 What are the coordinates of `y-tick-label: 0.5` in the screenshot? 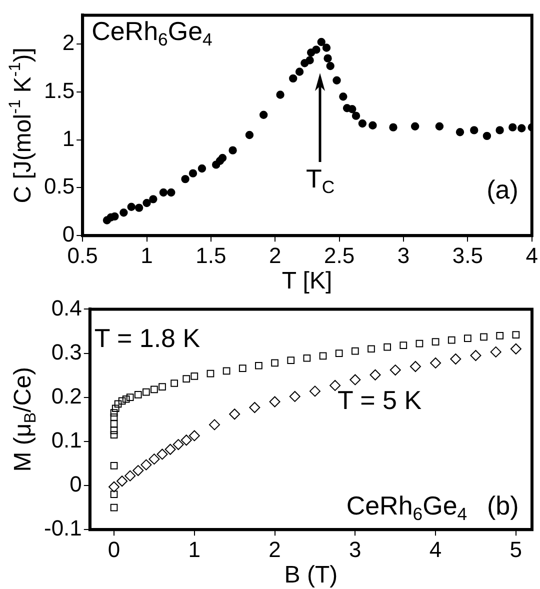 It's located at (59, 186).